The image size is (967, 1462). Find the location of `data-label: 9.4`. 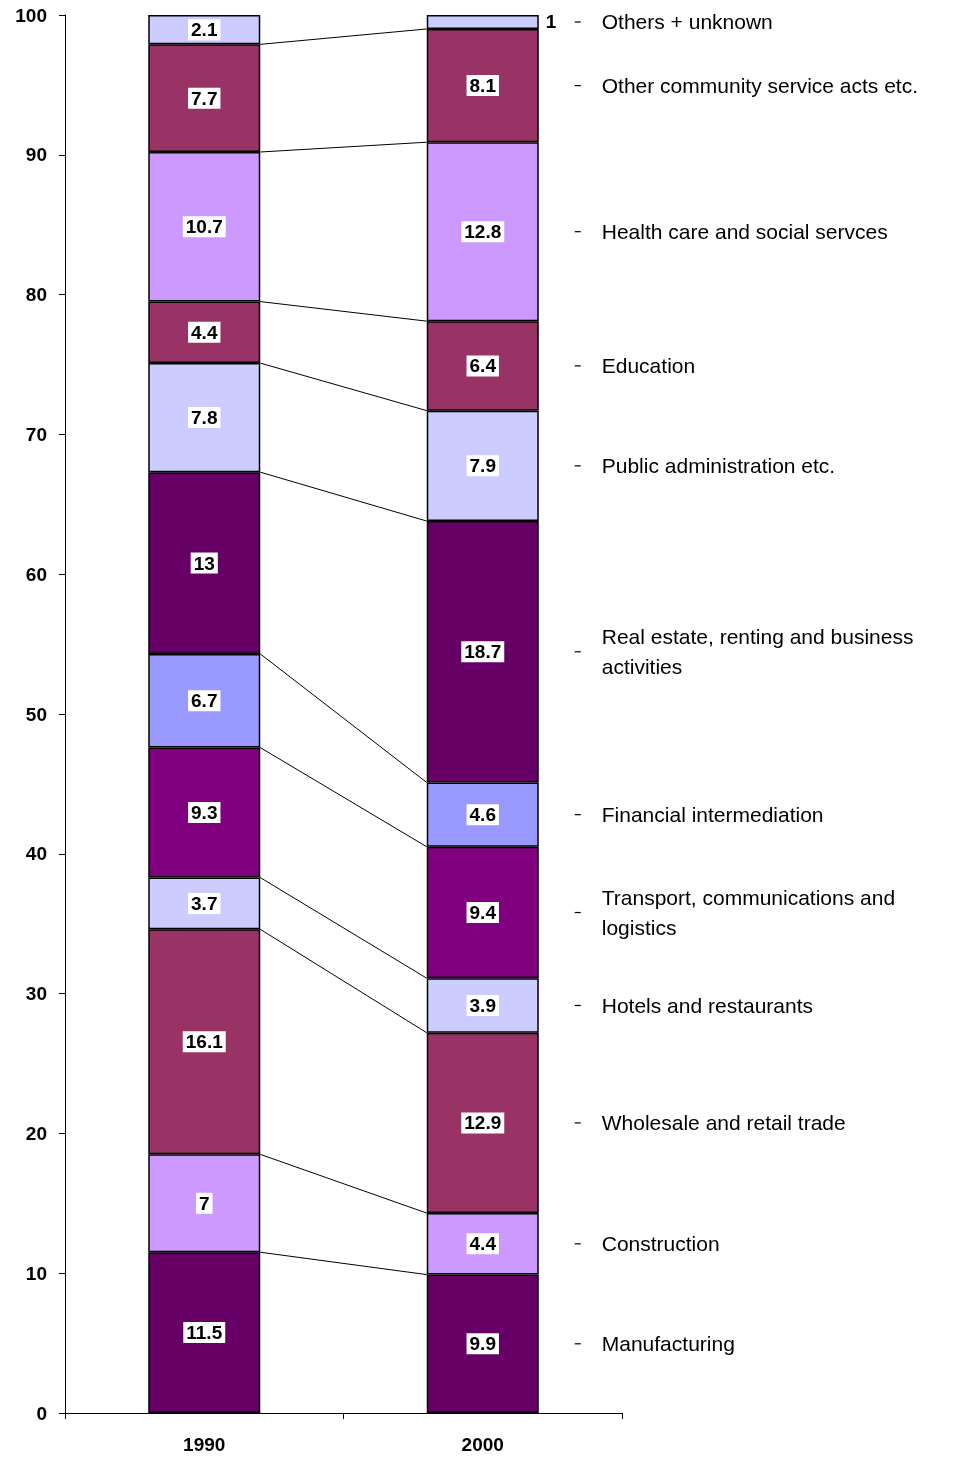

data-label: 9.4 is located at coordinates (483, 913).